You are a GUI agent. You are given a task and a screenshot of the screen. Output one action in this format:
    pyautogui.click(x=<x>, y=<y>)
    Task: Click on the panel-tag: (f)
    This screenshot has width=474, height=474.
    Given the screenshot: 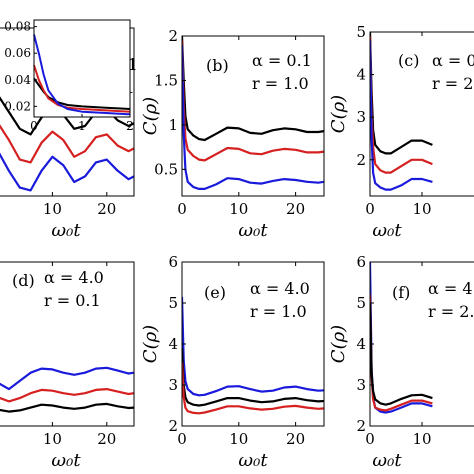 What is the action you would take?
    pyautogui.click(x=401, y=292)
    